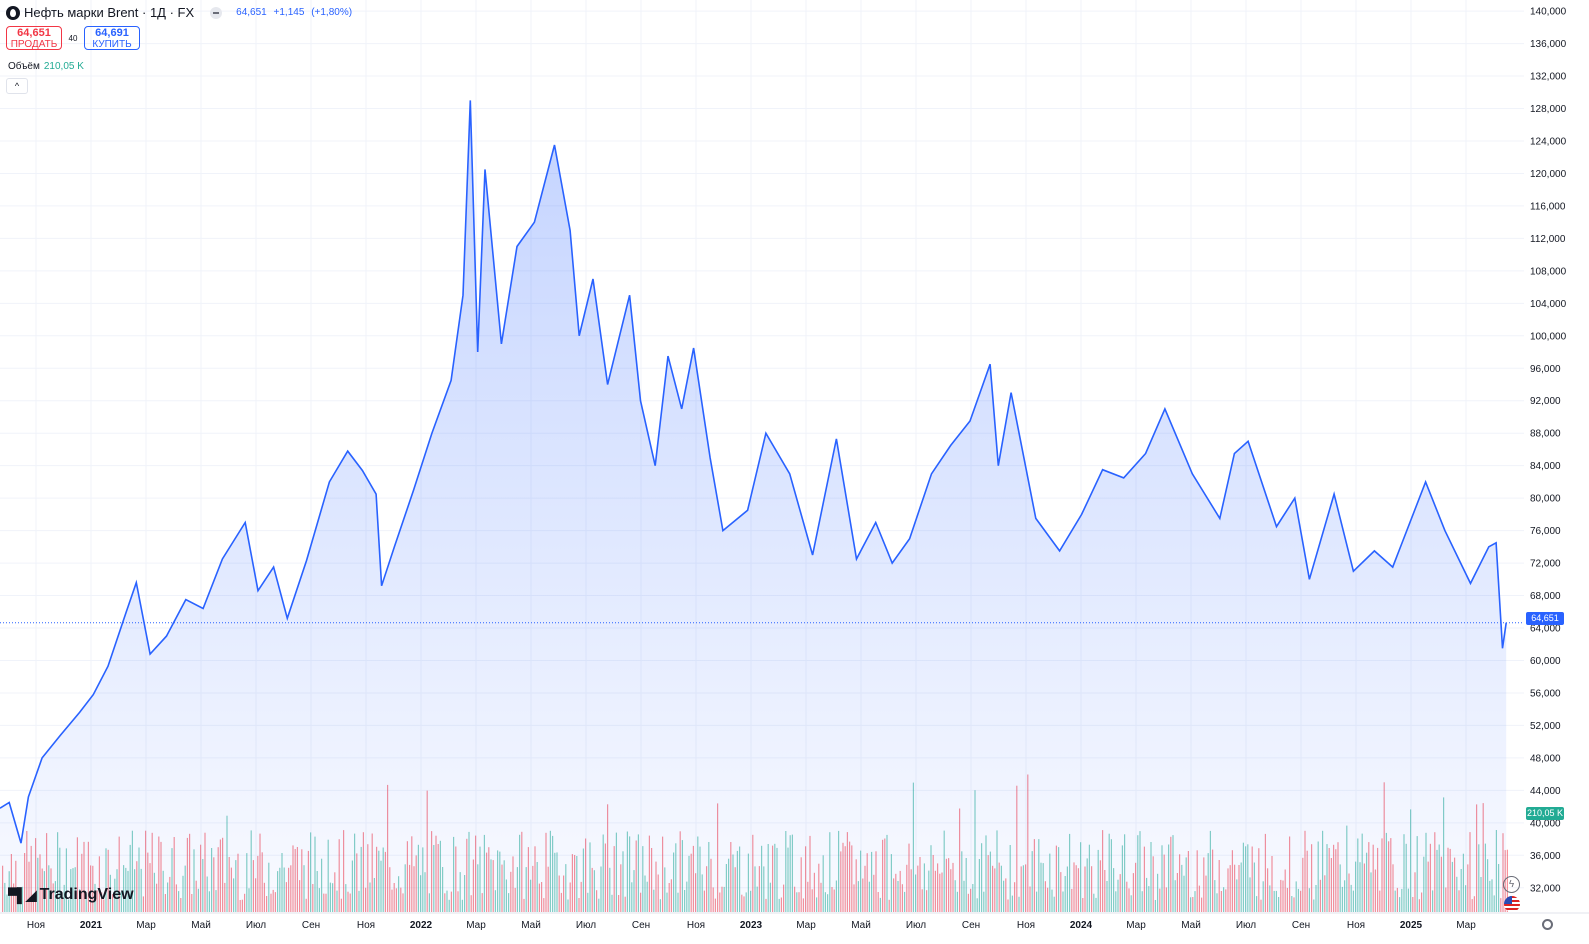 The image size is (1589, 944). I want to click on sell-label: ПРОДАТЬ, so click(34, 44).